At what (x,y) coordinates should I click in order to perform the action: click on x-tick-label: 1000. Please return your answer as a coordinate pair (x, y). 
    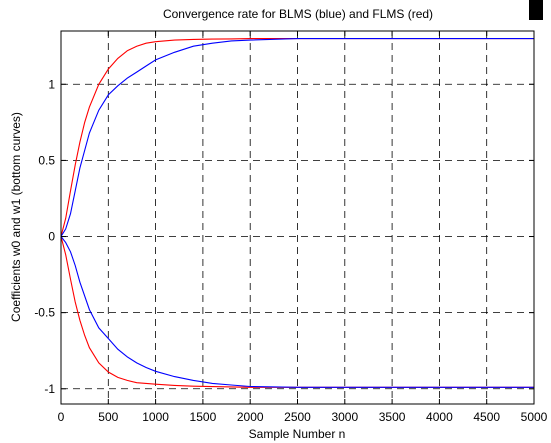
    Looking at the image, I should click on (155, 417).